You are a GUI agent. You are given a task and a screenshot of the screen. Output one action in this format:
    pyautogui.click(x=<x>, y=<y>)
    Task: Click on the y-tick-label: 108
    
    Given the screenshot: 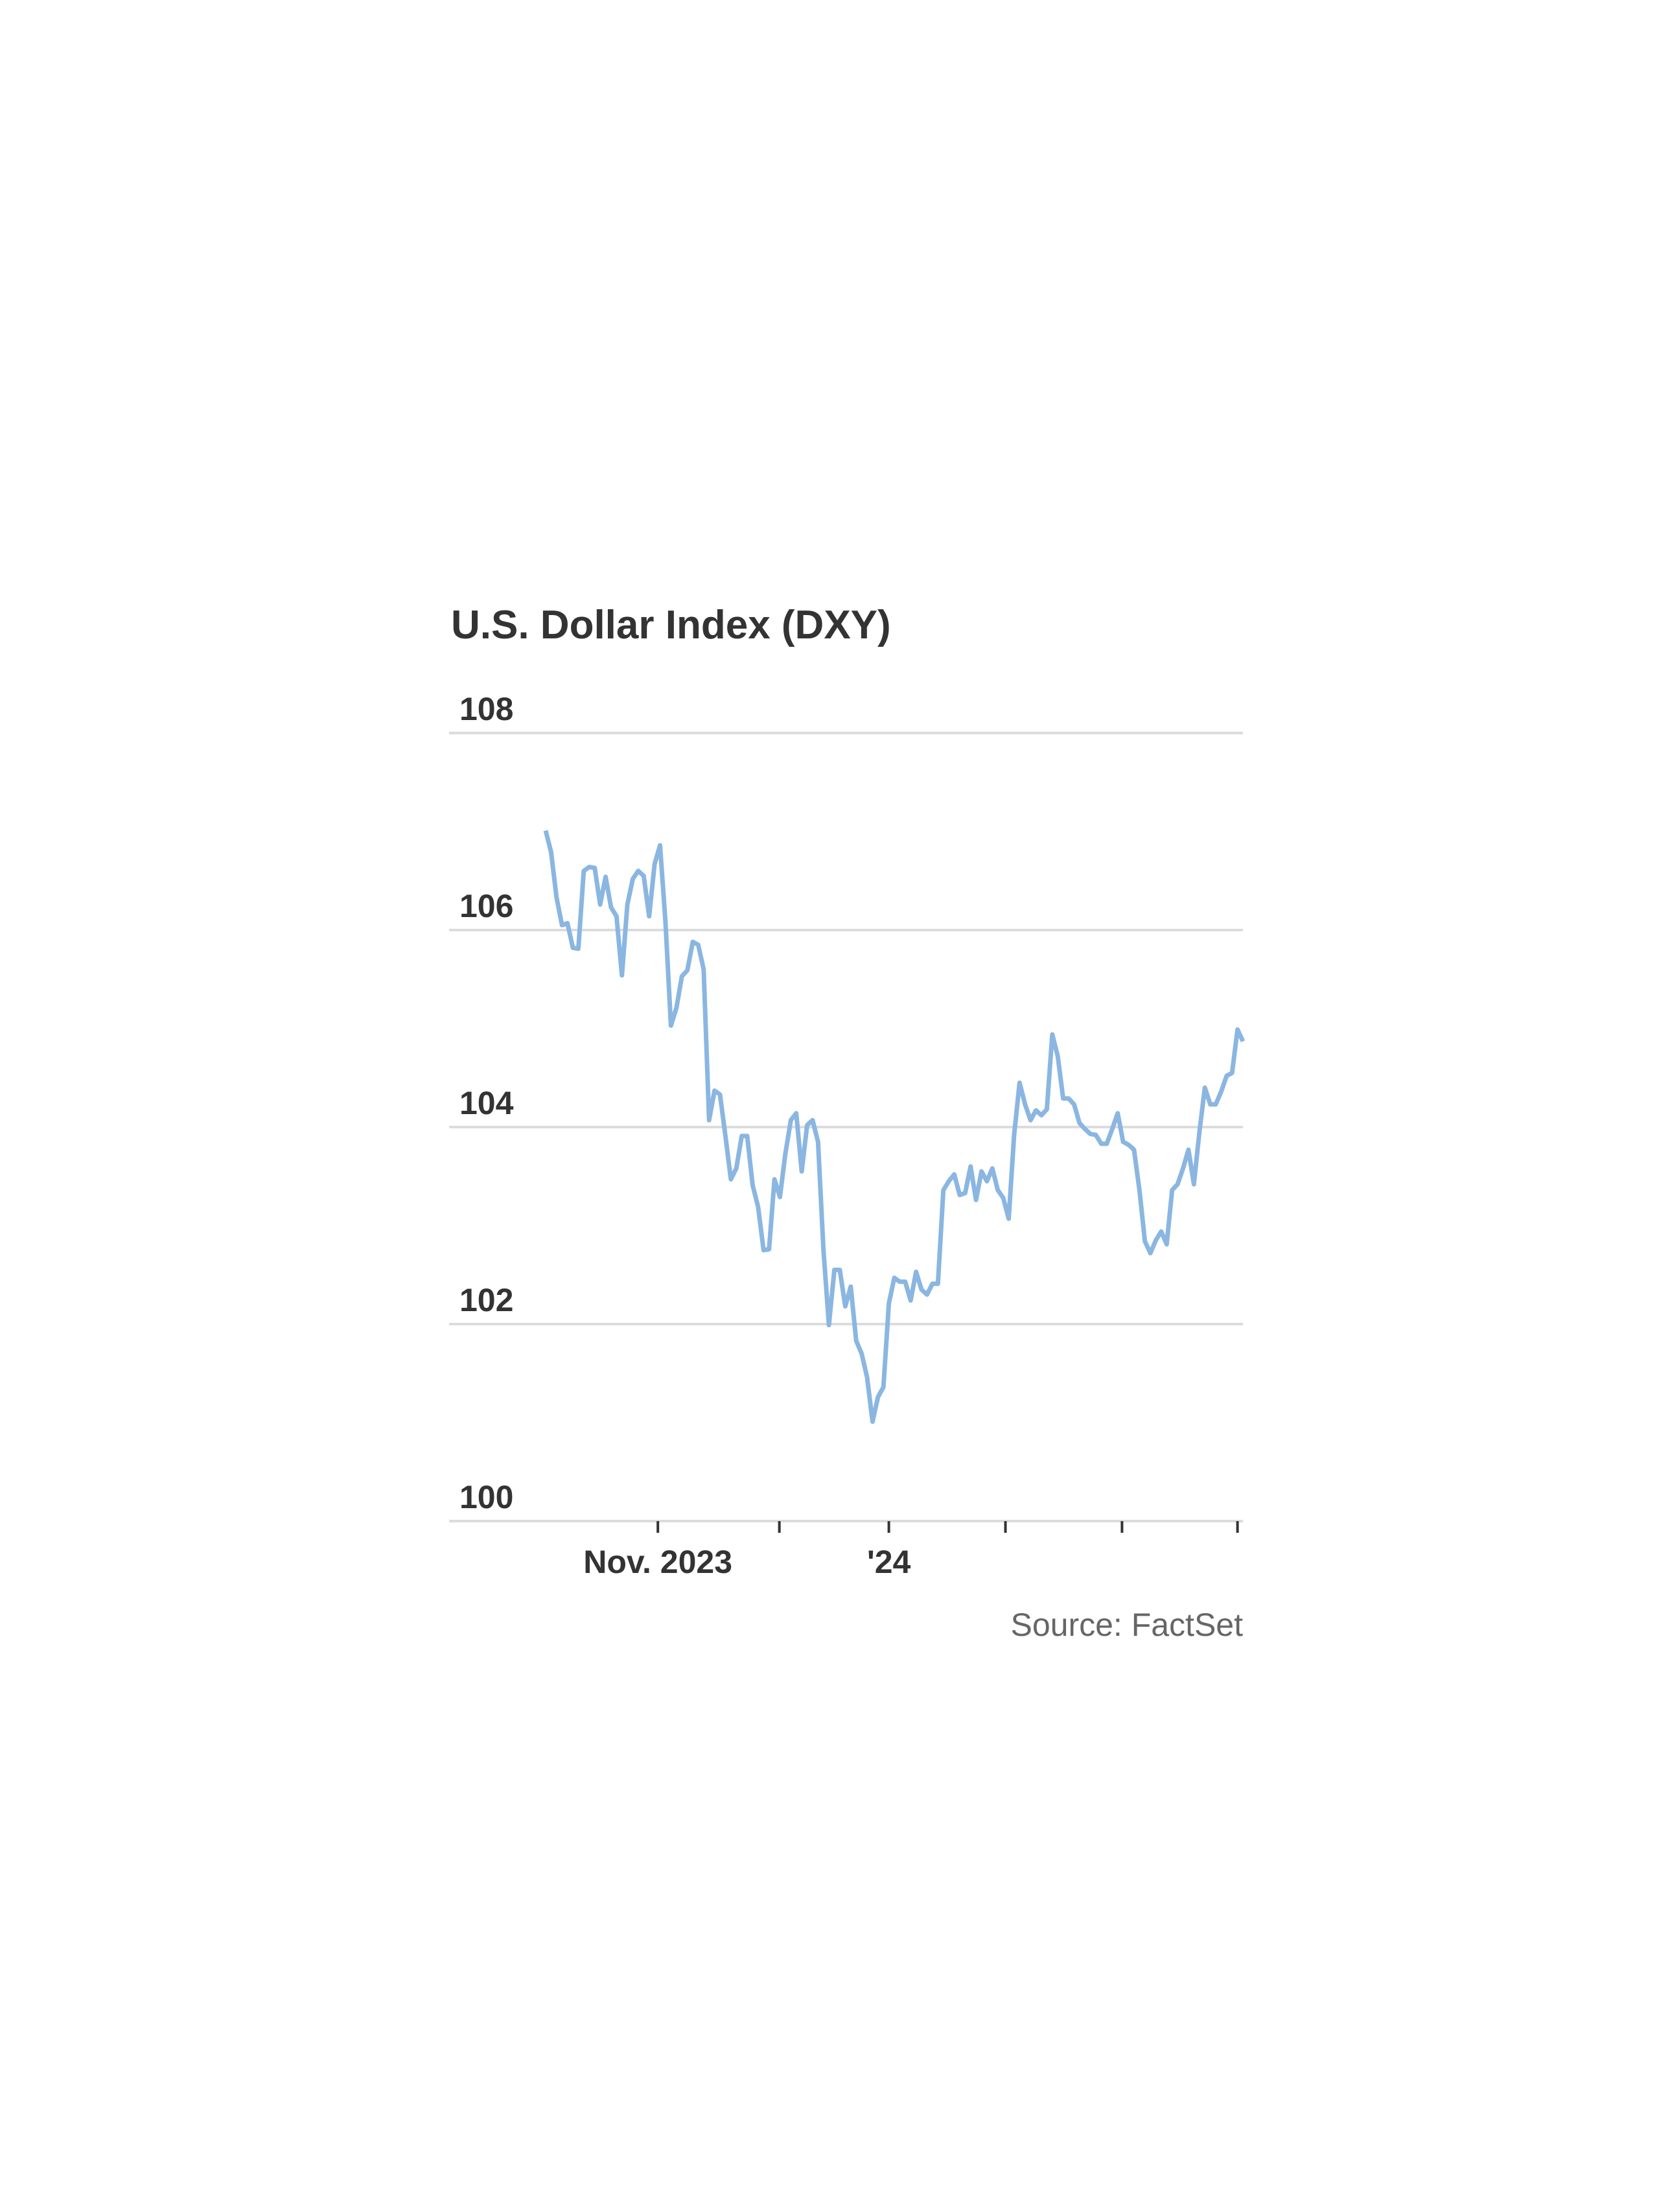 What is the action you would take?
    pyautogui.click(x=486, y=709)
    